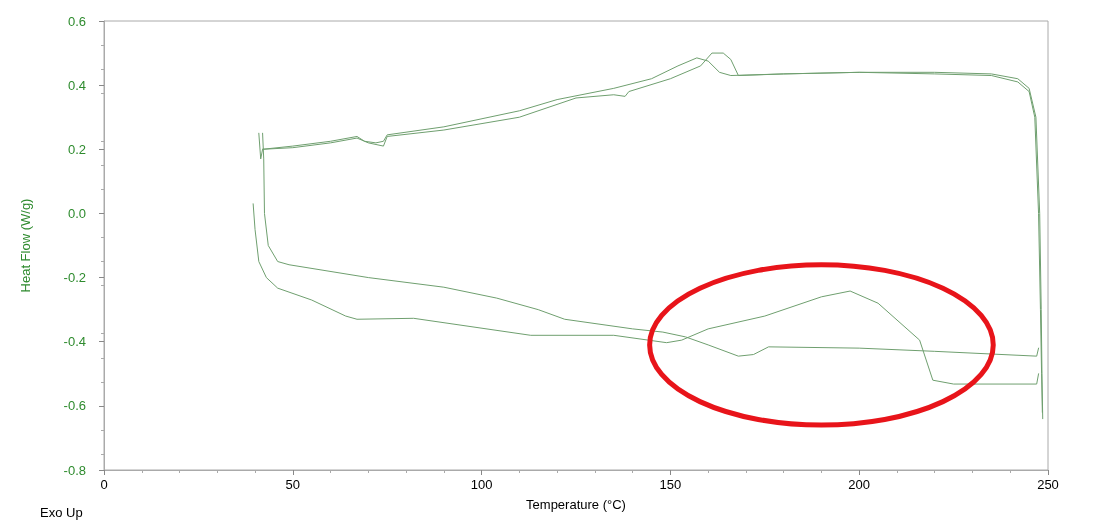 The height and width of the screenshot is (521, 1119). Describe the element at coordinates (74, 470) in the screenshot. I see `y-tick-label: -0.8` at that location.